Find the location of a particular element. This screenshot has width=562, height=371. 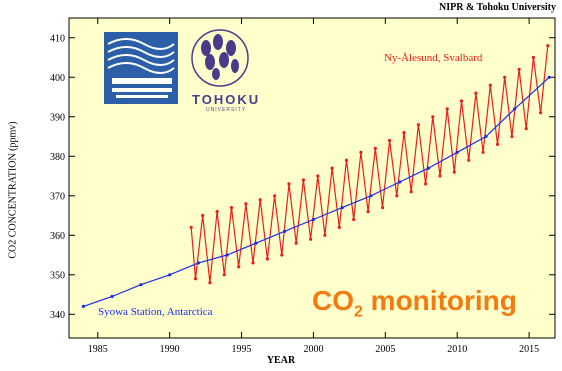

x-tick-label: 1995 is located at coordinates (242, 349).